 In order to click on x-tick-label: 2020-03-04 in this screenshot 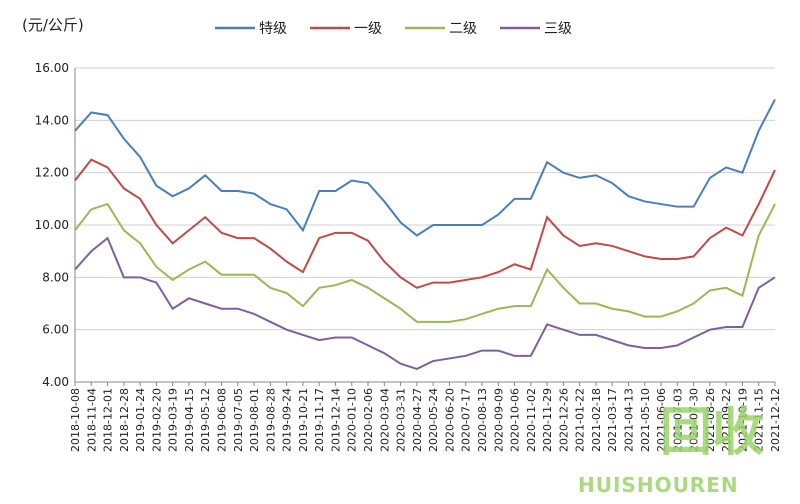, I will do `click(384, 420)`.